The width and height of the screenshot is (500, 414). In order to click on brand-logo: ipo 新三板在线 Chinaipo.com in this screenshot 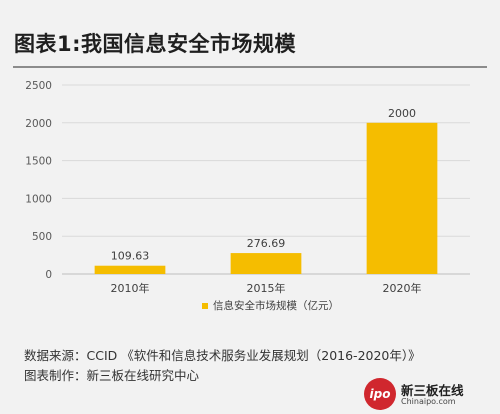, I will do `click(430, 395)`.